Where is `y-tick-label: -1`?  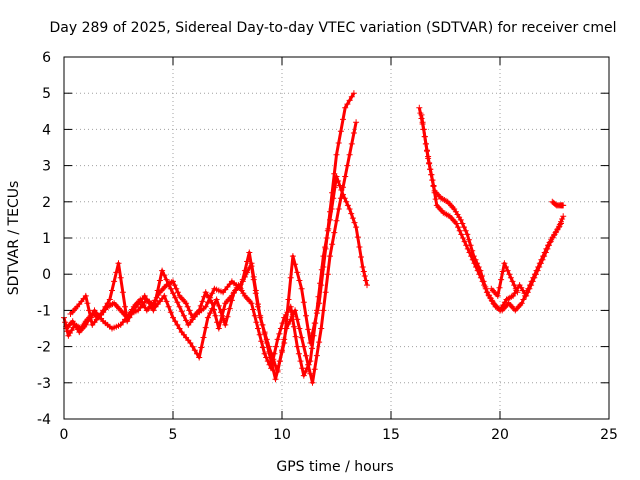 y-tick-label: -1 is located at coordinates (44, 311).